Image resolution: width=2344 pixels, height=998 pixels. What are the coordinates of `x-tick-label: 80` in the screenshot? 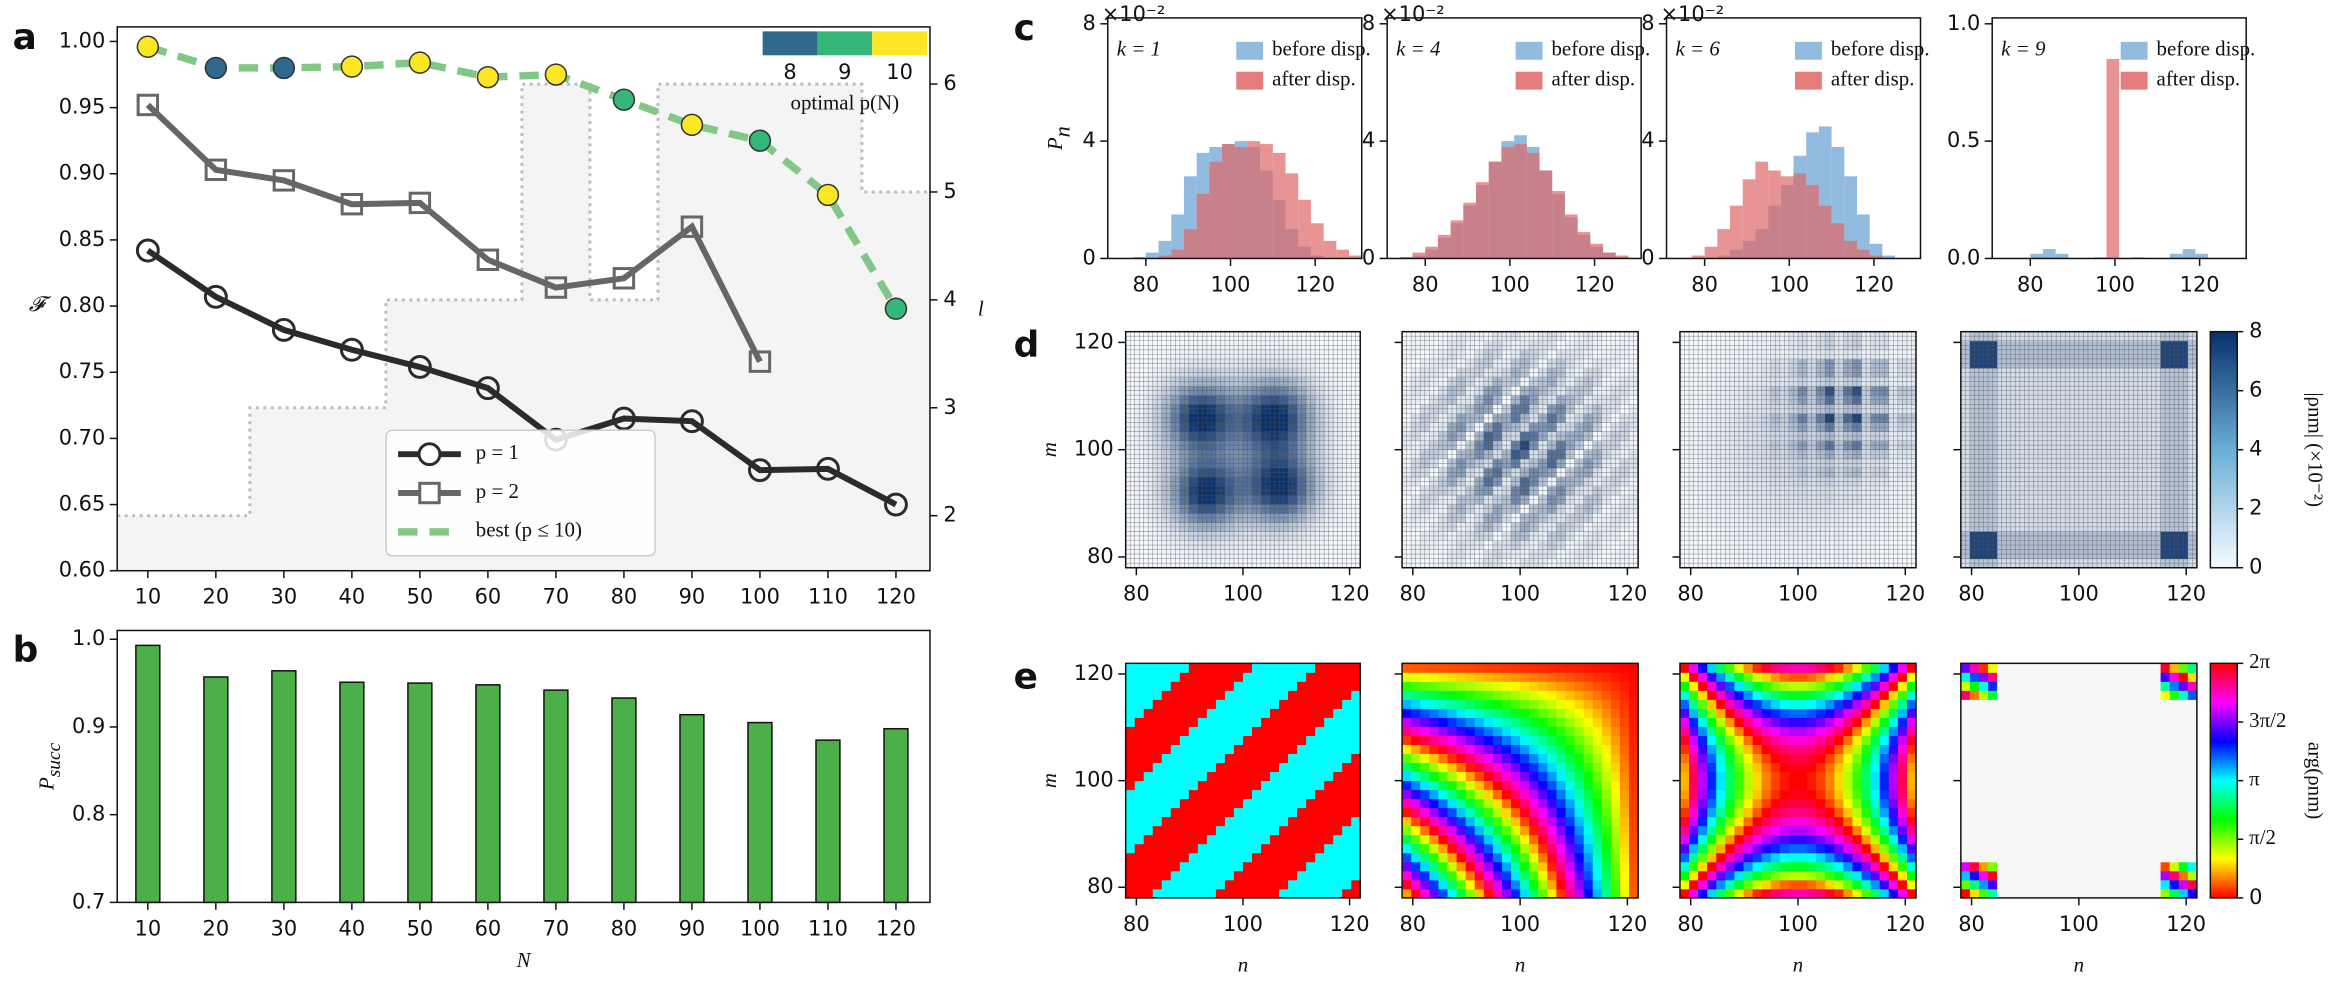 It's located at (1704, 284).